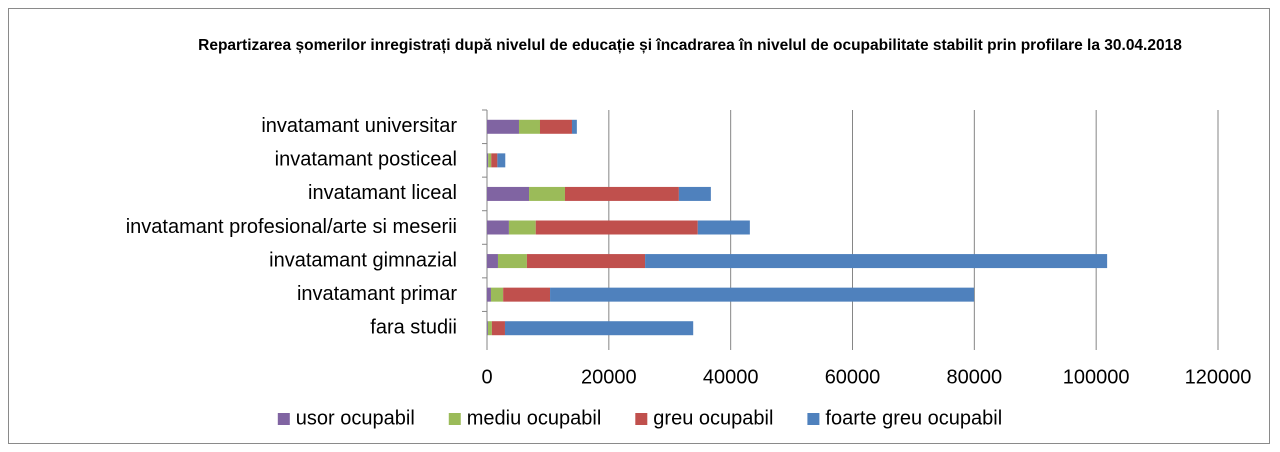 Image resolution: width=1280 pixels, height=452 pixels. I want to click on y-tick-label: invatamant universitar, so click(359, 126).